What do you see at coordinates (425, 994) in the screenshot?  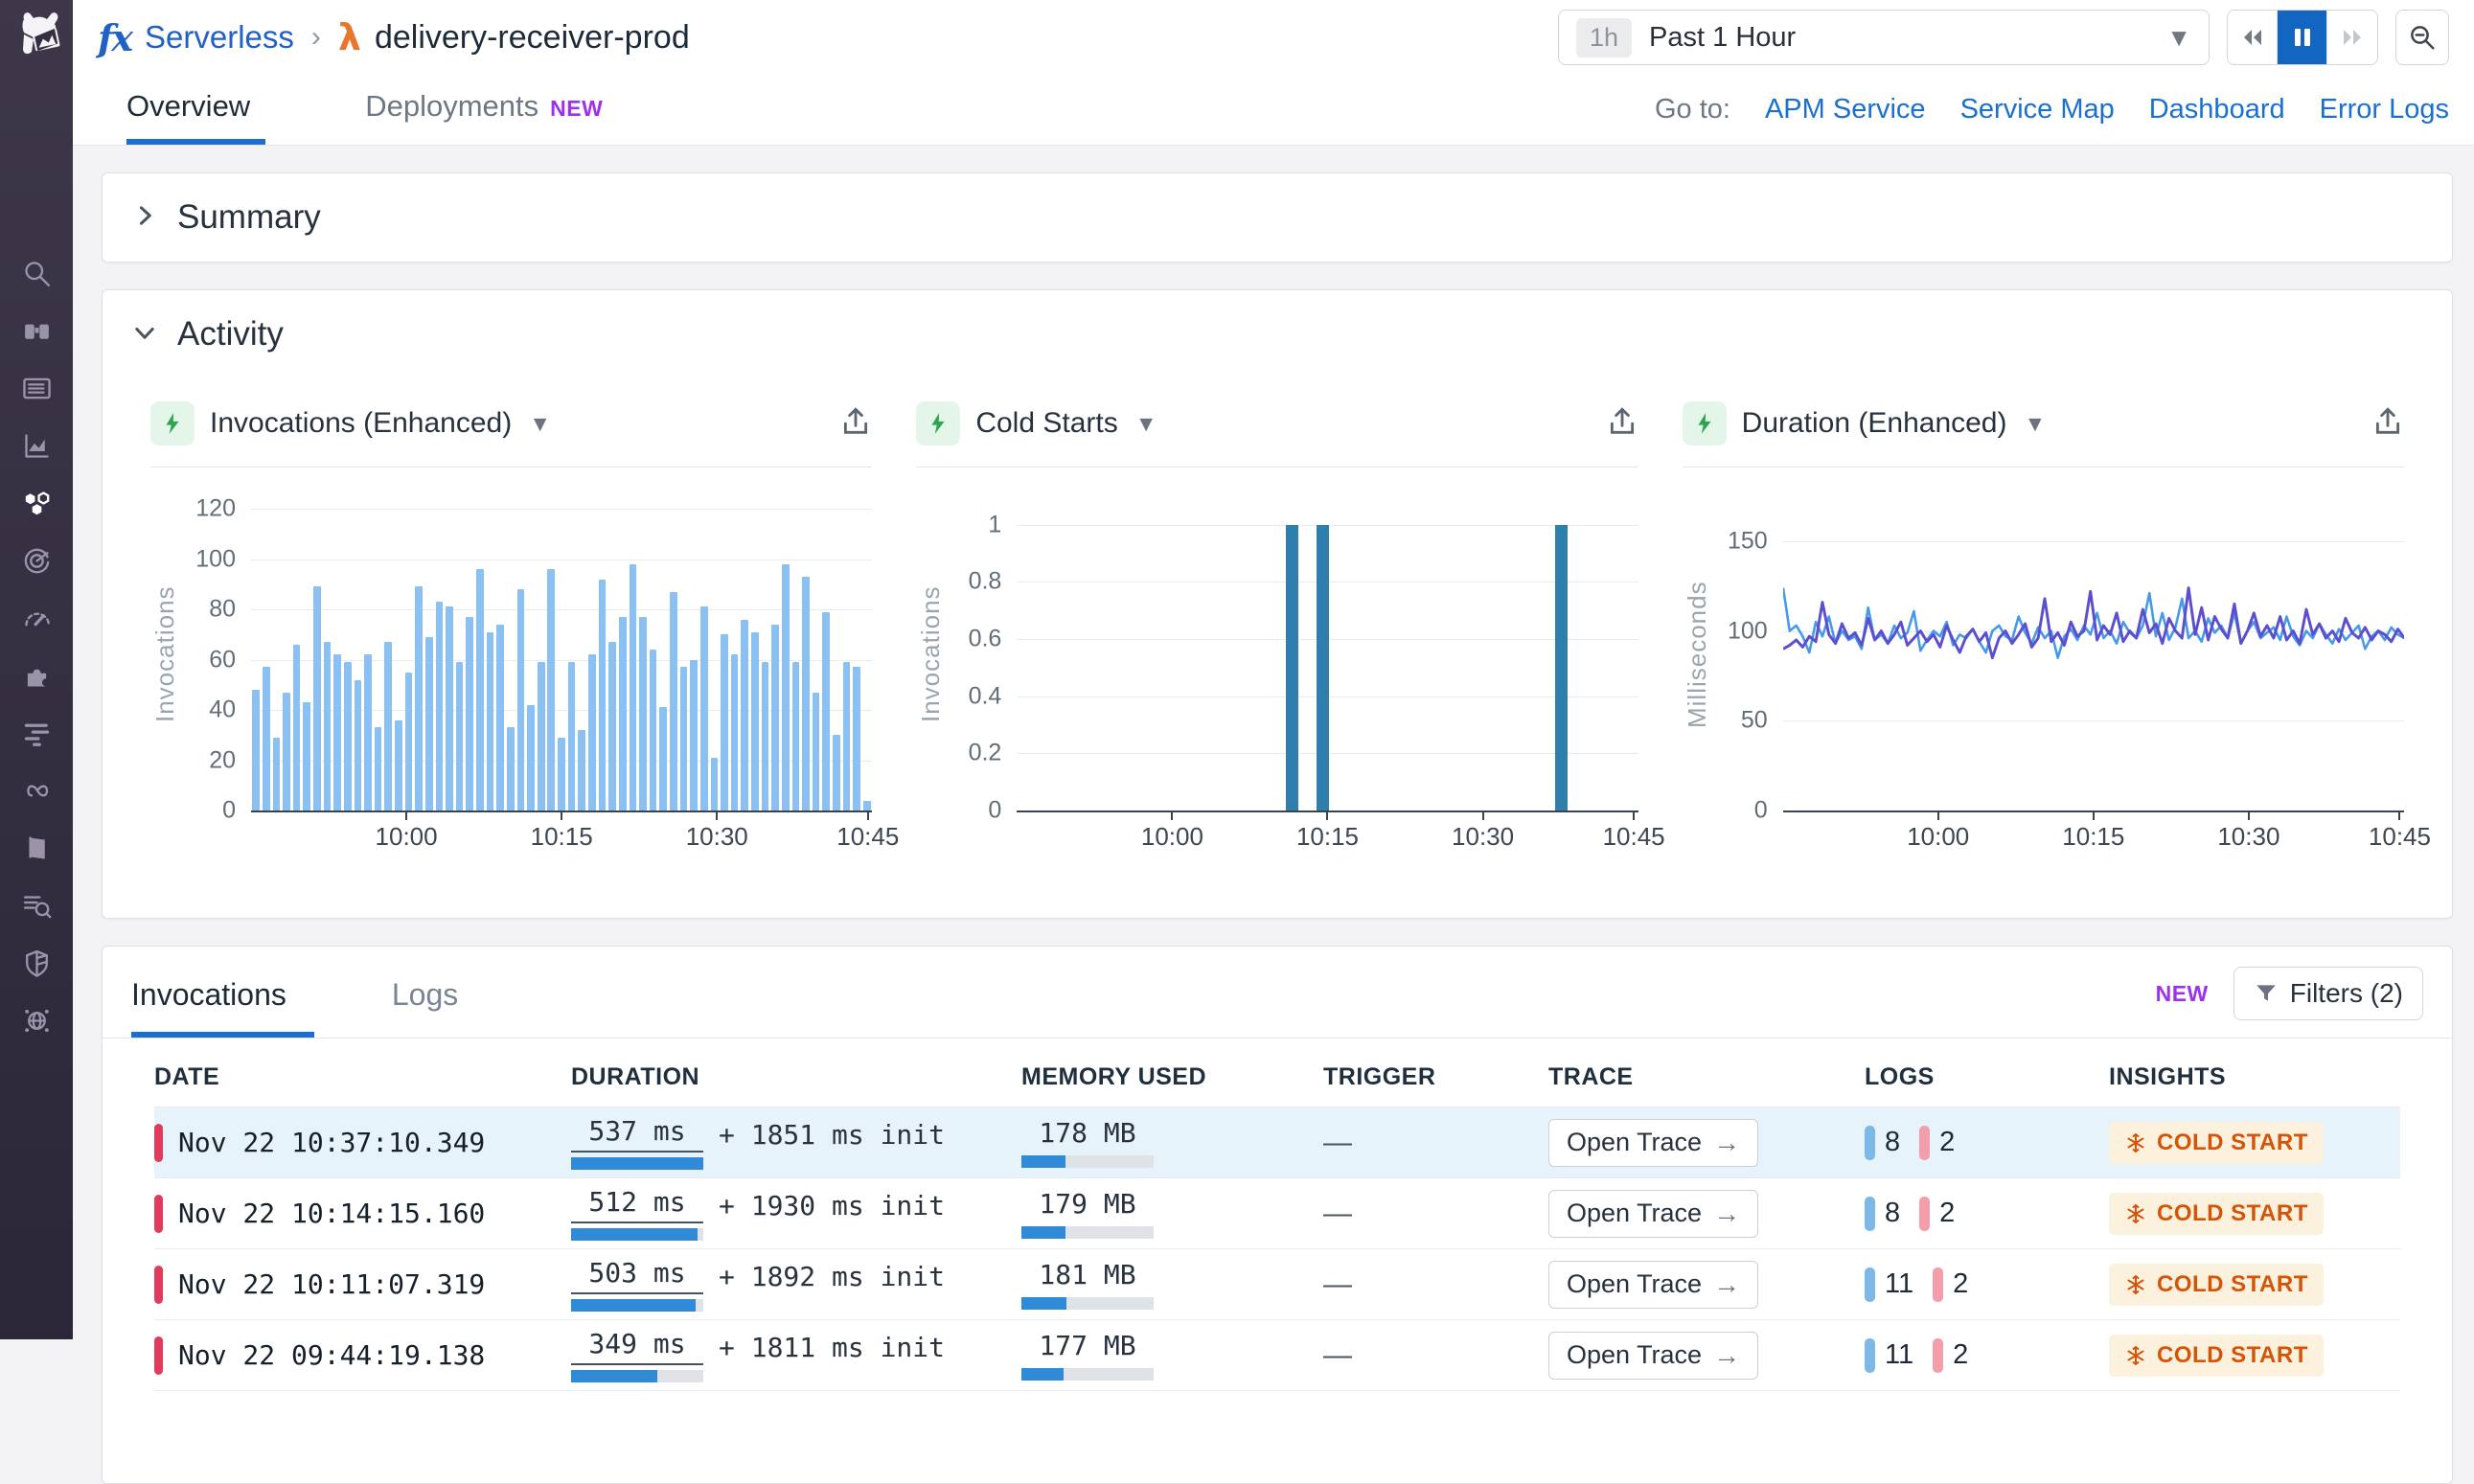 I see `tab-logs: Logs` at bounding box center [425, 994].